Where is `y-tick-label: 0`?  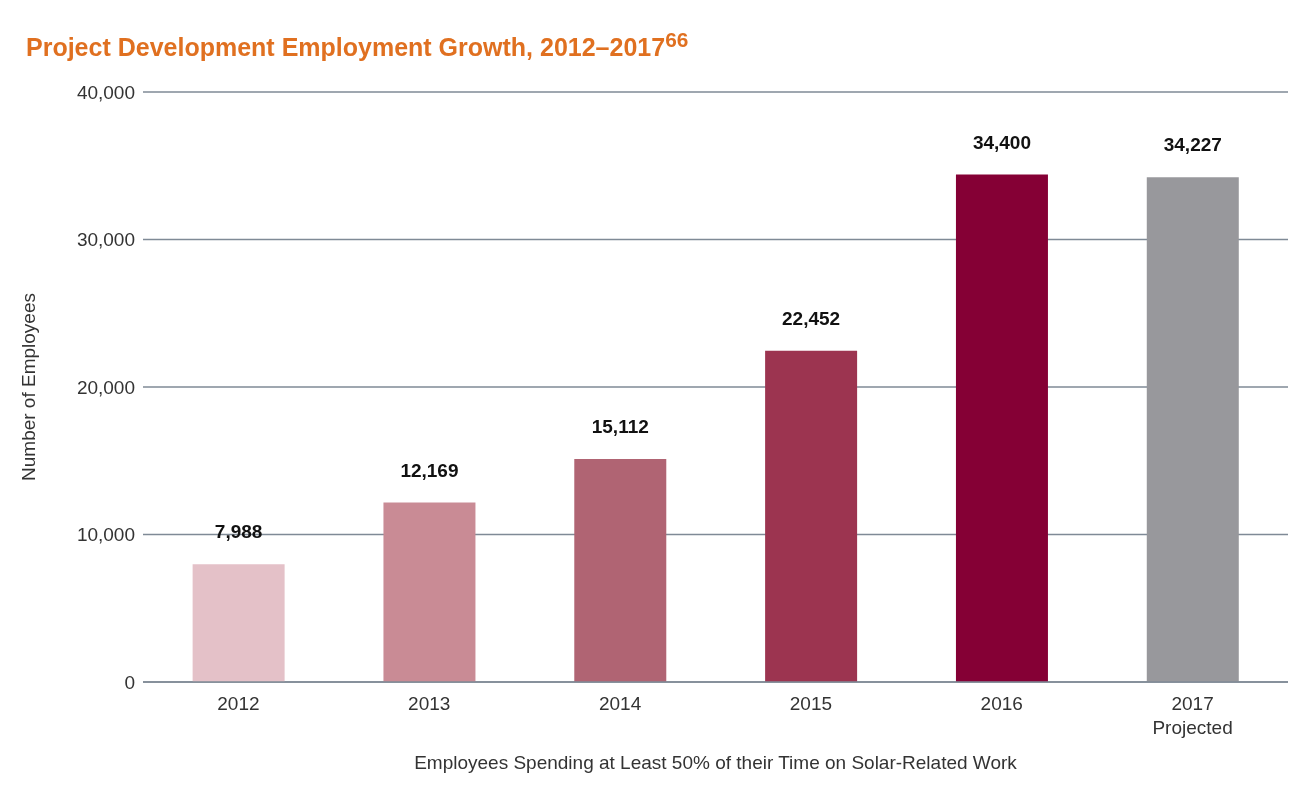
y-tick-label: 0 is located at coordinates (129, 682).